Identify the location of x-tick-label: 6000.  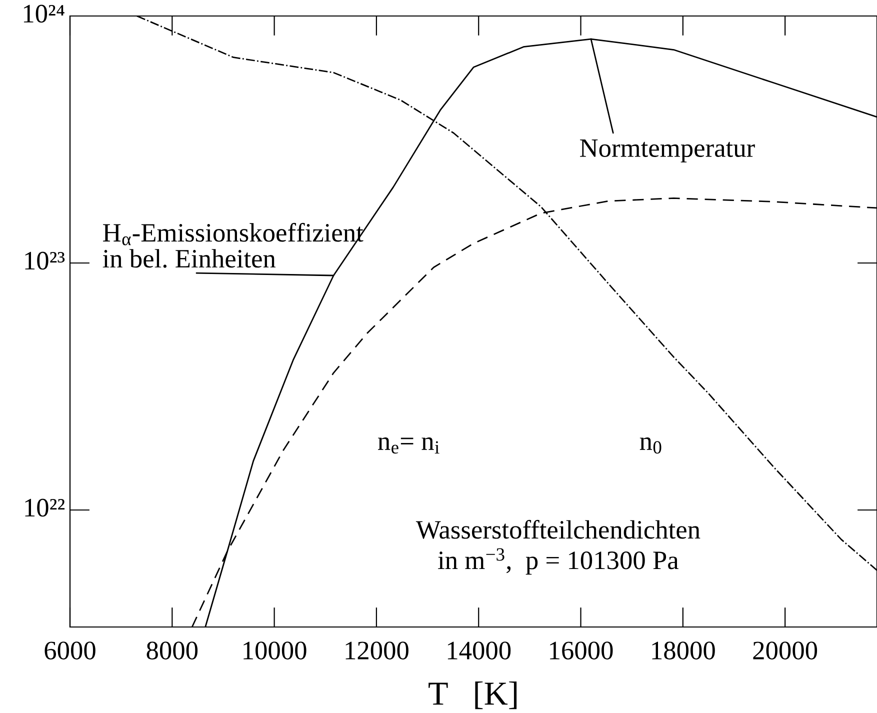
(70, 651).